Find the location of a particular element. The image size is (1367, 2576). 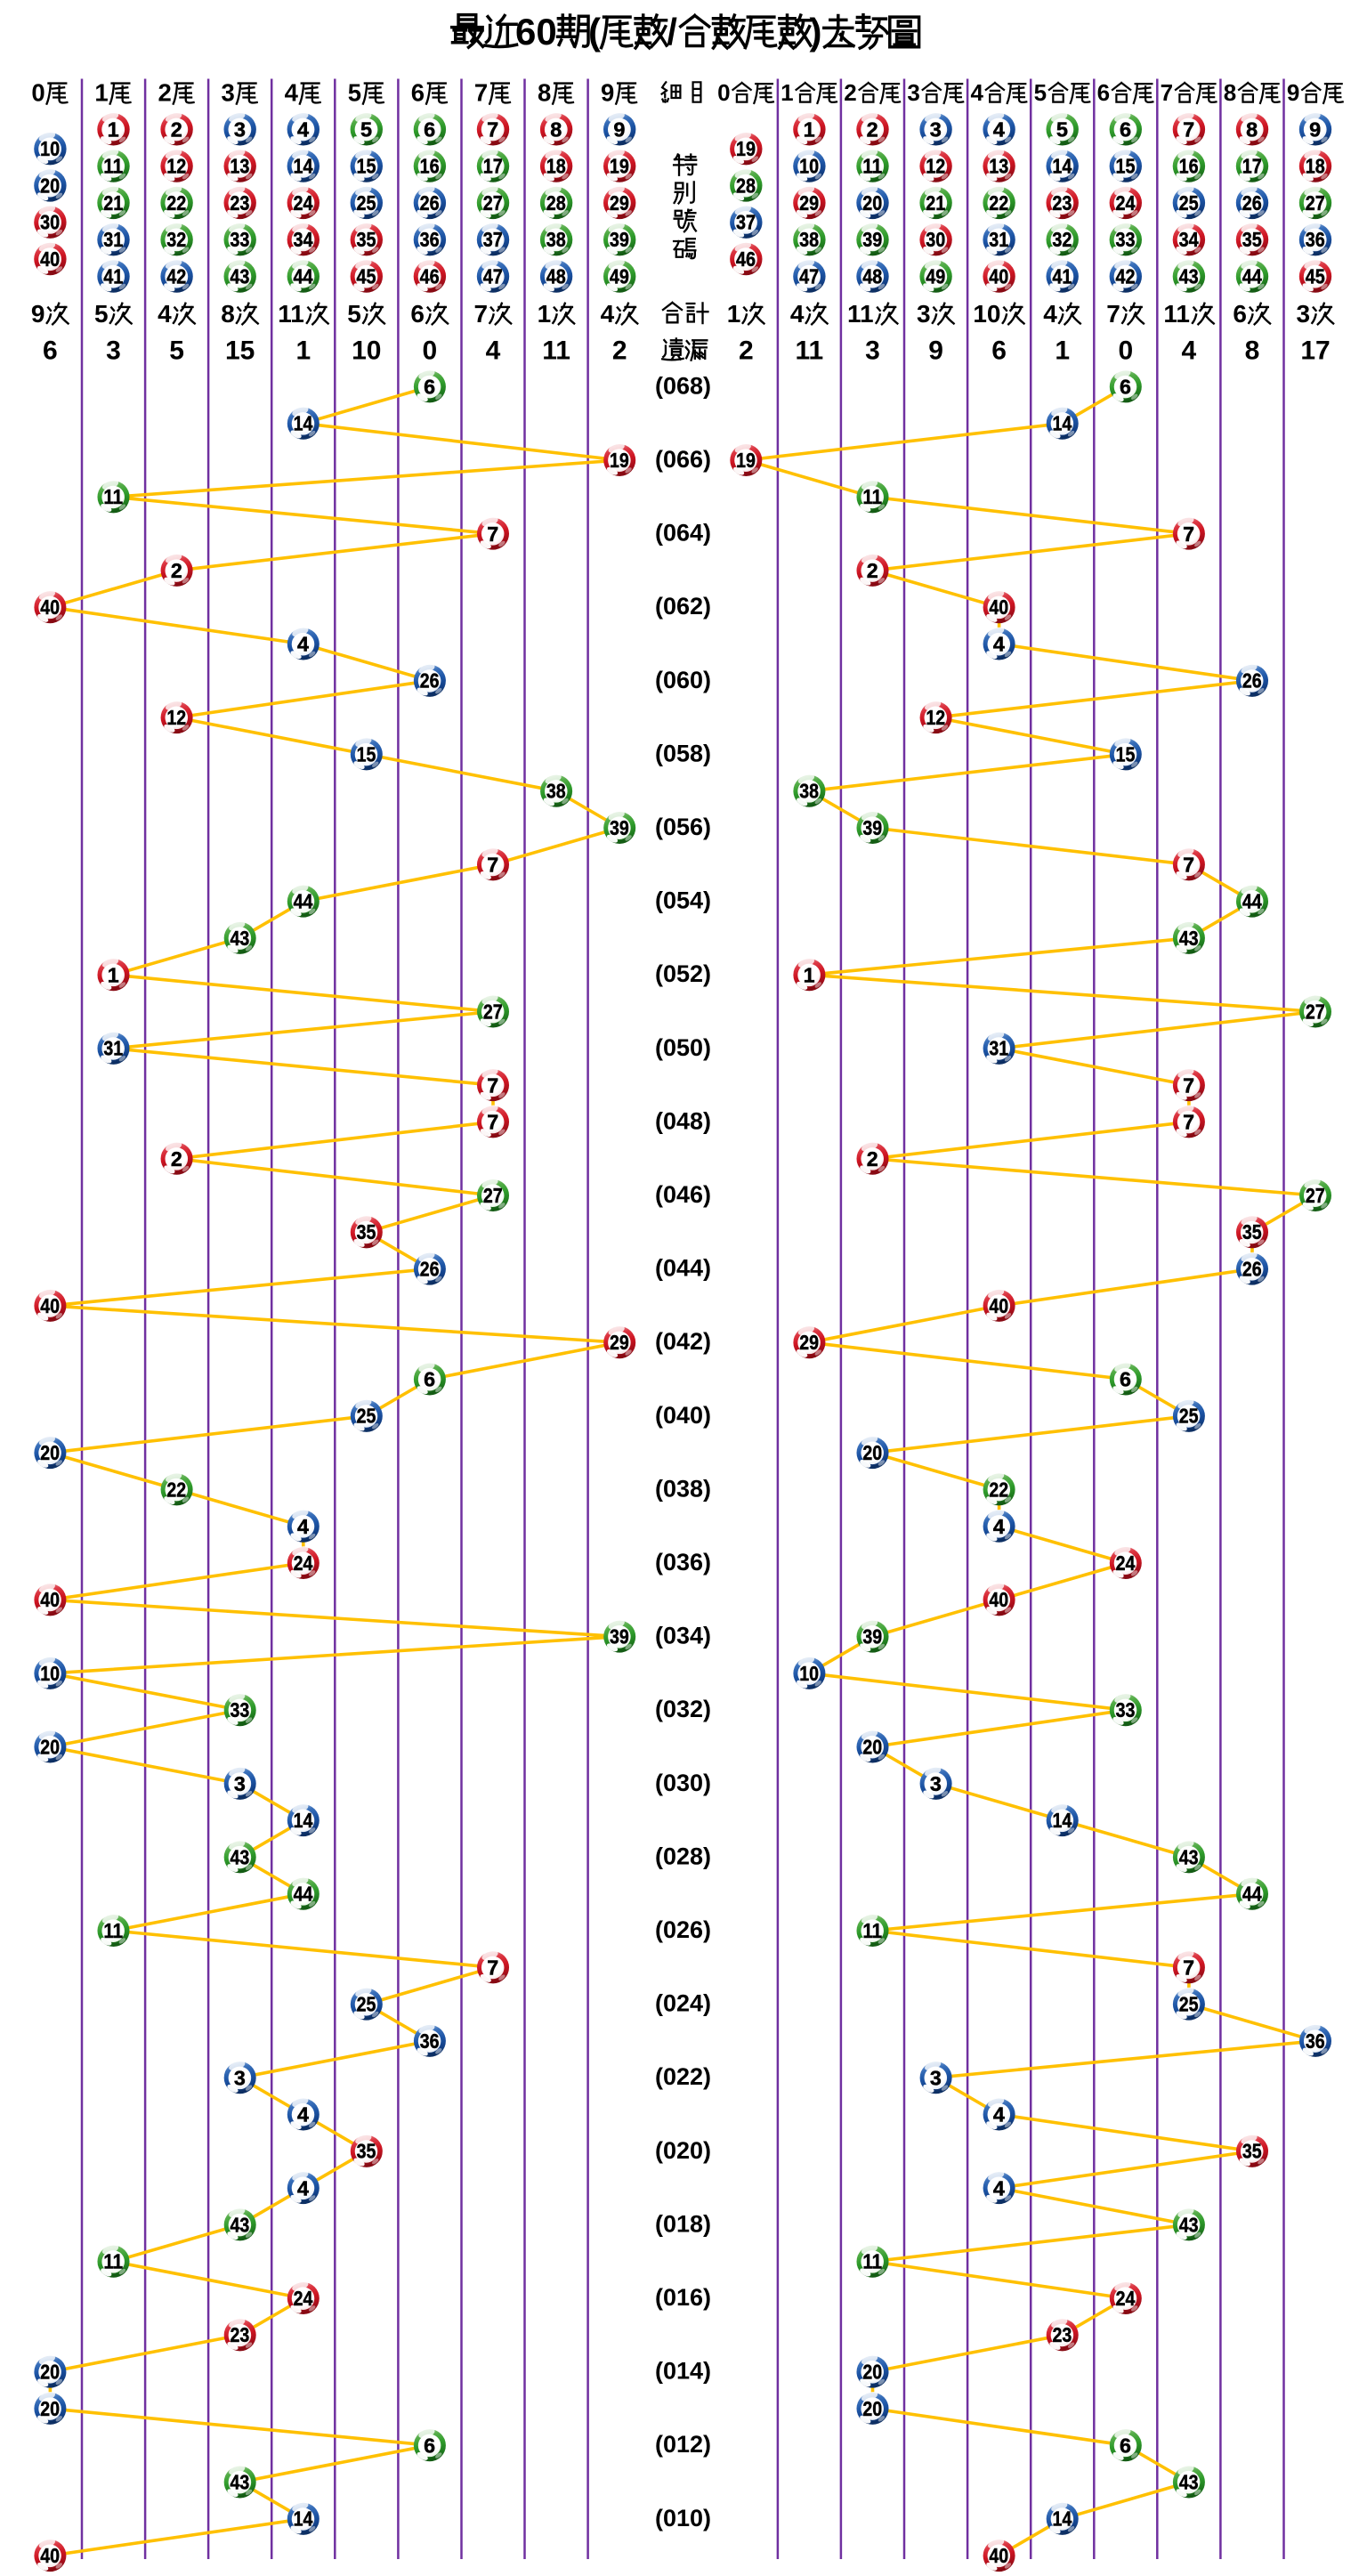

svg-text: 42 is located at coordinates (176, 277).